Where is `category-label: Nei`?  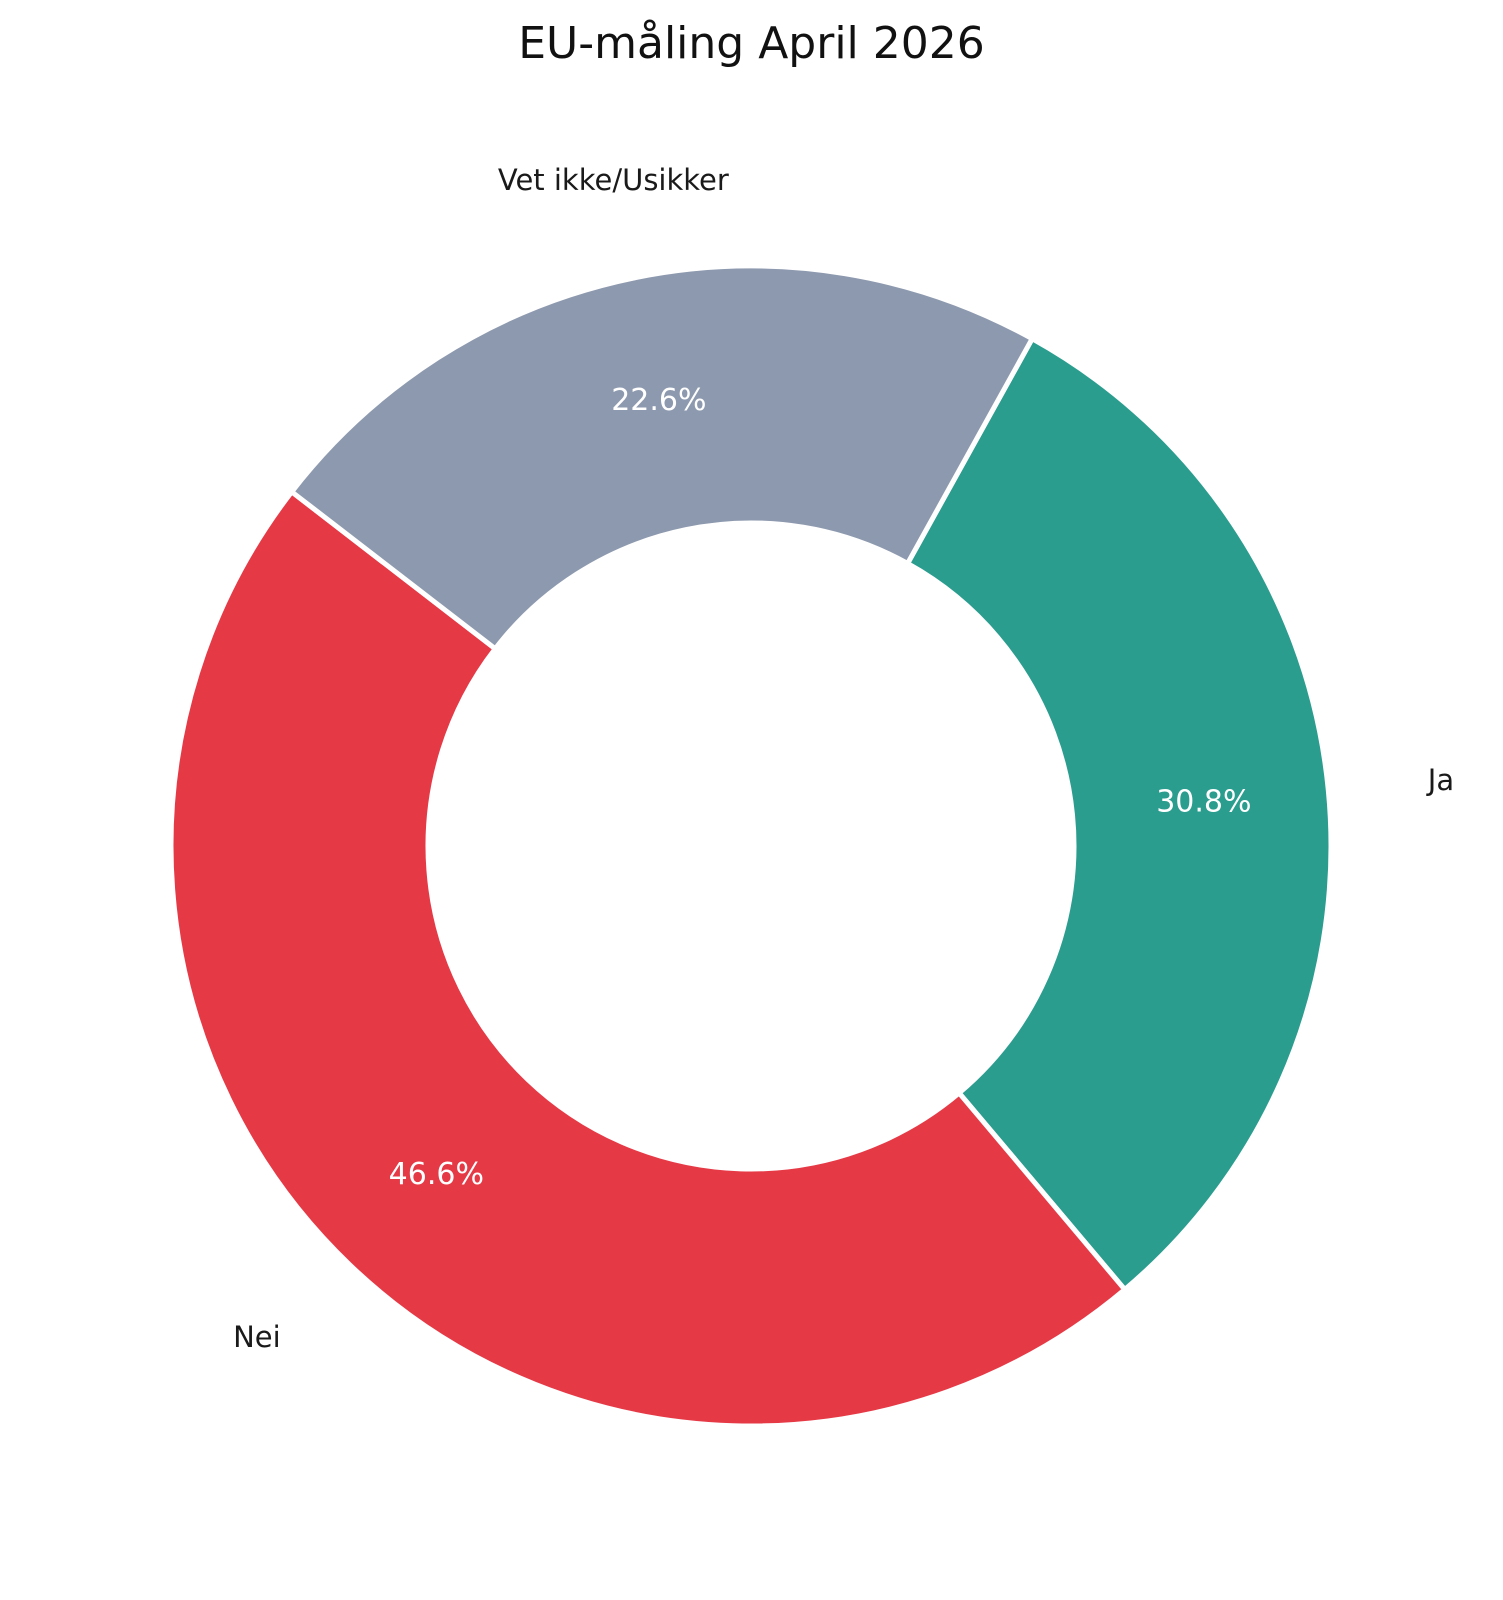 category-label: Nei is located at coordinates (257, 1337).